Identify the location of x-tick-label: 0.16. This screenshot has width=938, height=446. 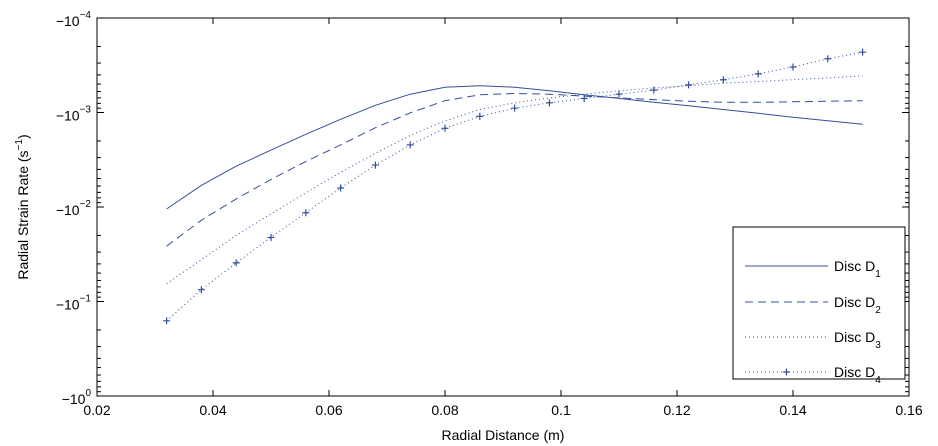
(908, 410).